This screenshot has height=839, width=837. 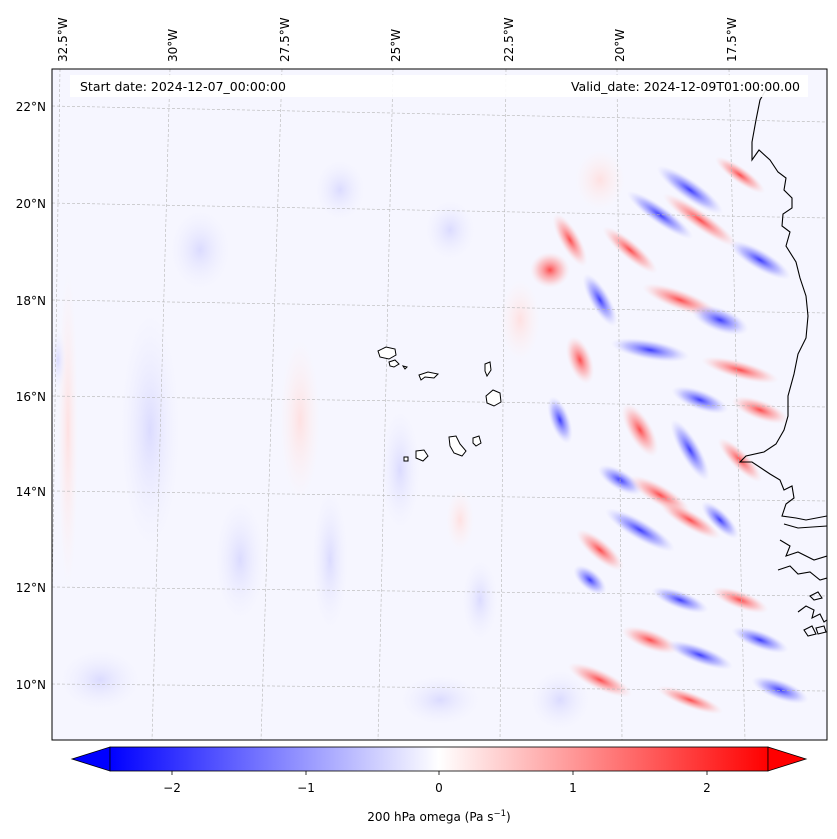 I want to click on lon-label-20w: 20°W, so click(x=620, y=45).